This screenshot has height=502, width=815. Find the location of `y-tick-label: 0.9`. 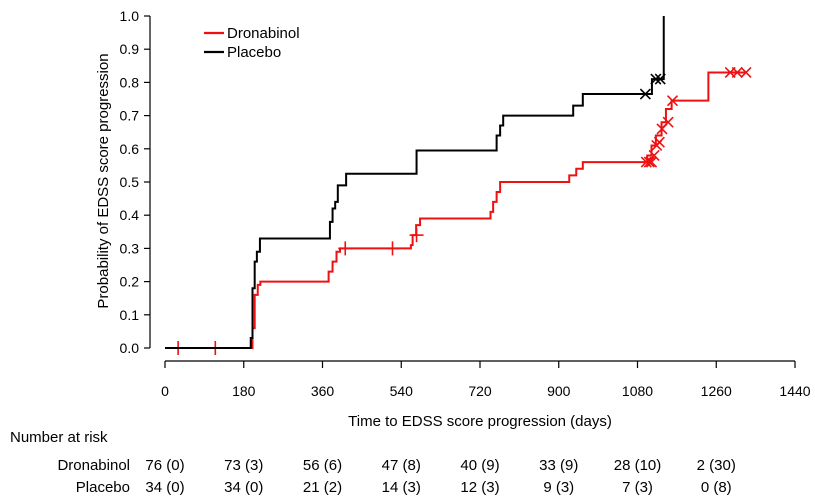

y-tick-label: 0.9 is located at coordinates (130, 49).